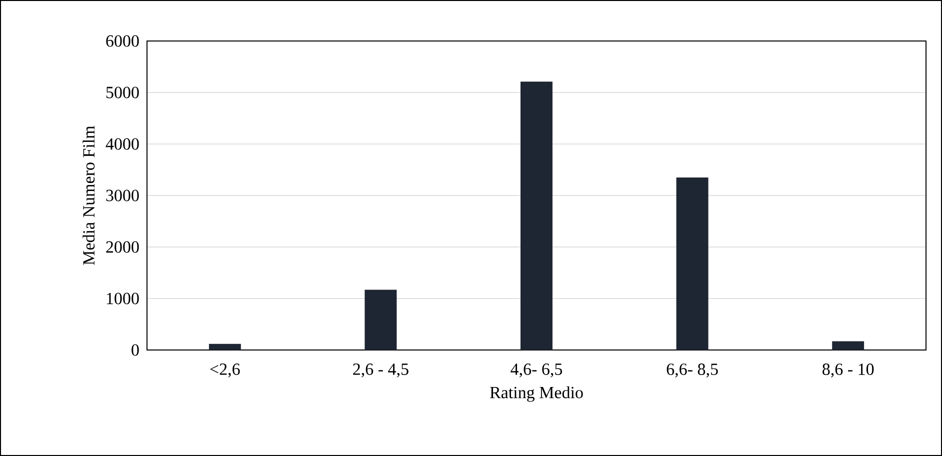  What do you see at coordinates (536, 394) in the screenshot?
I see `x-axis-title: Rating Medio` at bounding box center [536, 394].